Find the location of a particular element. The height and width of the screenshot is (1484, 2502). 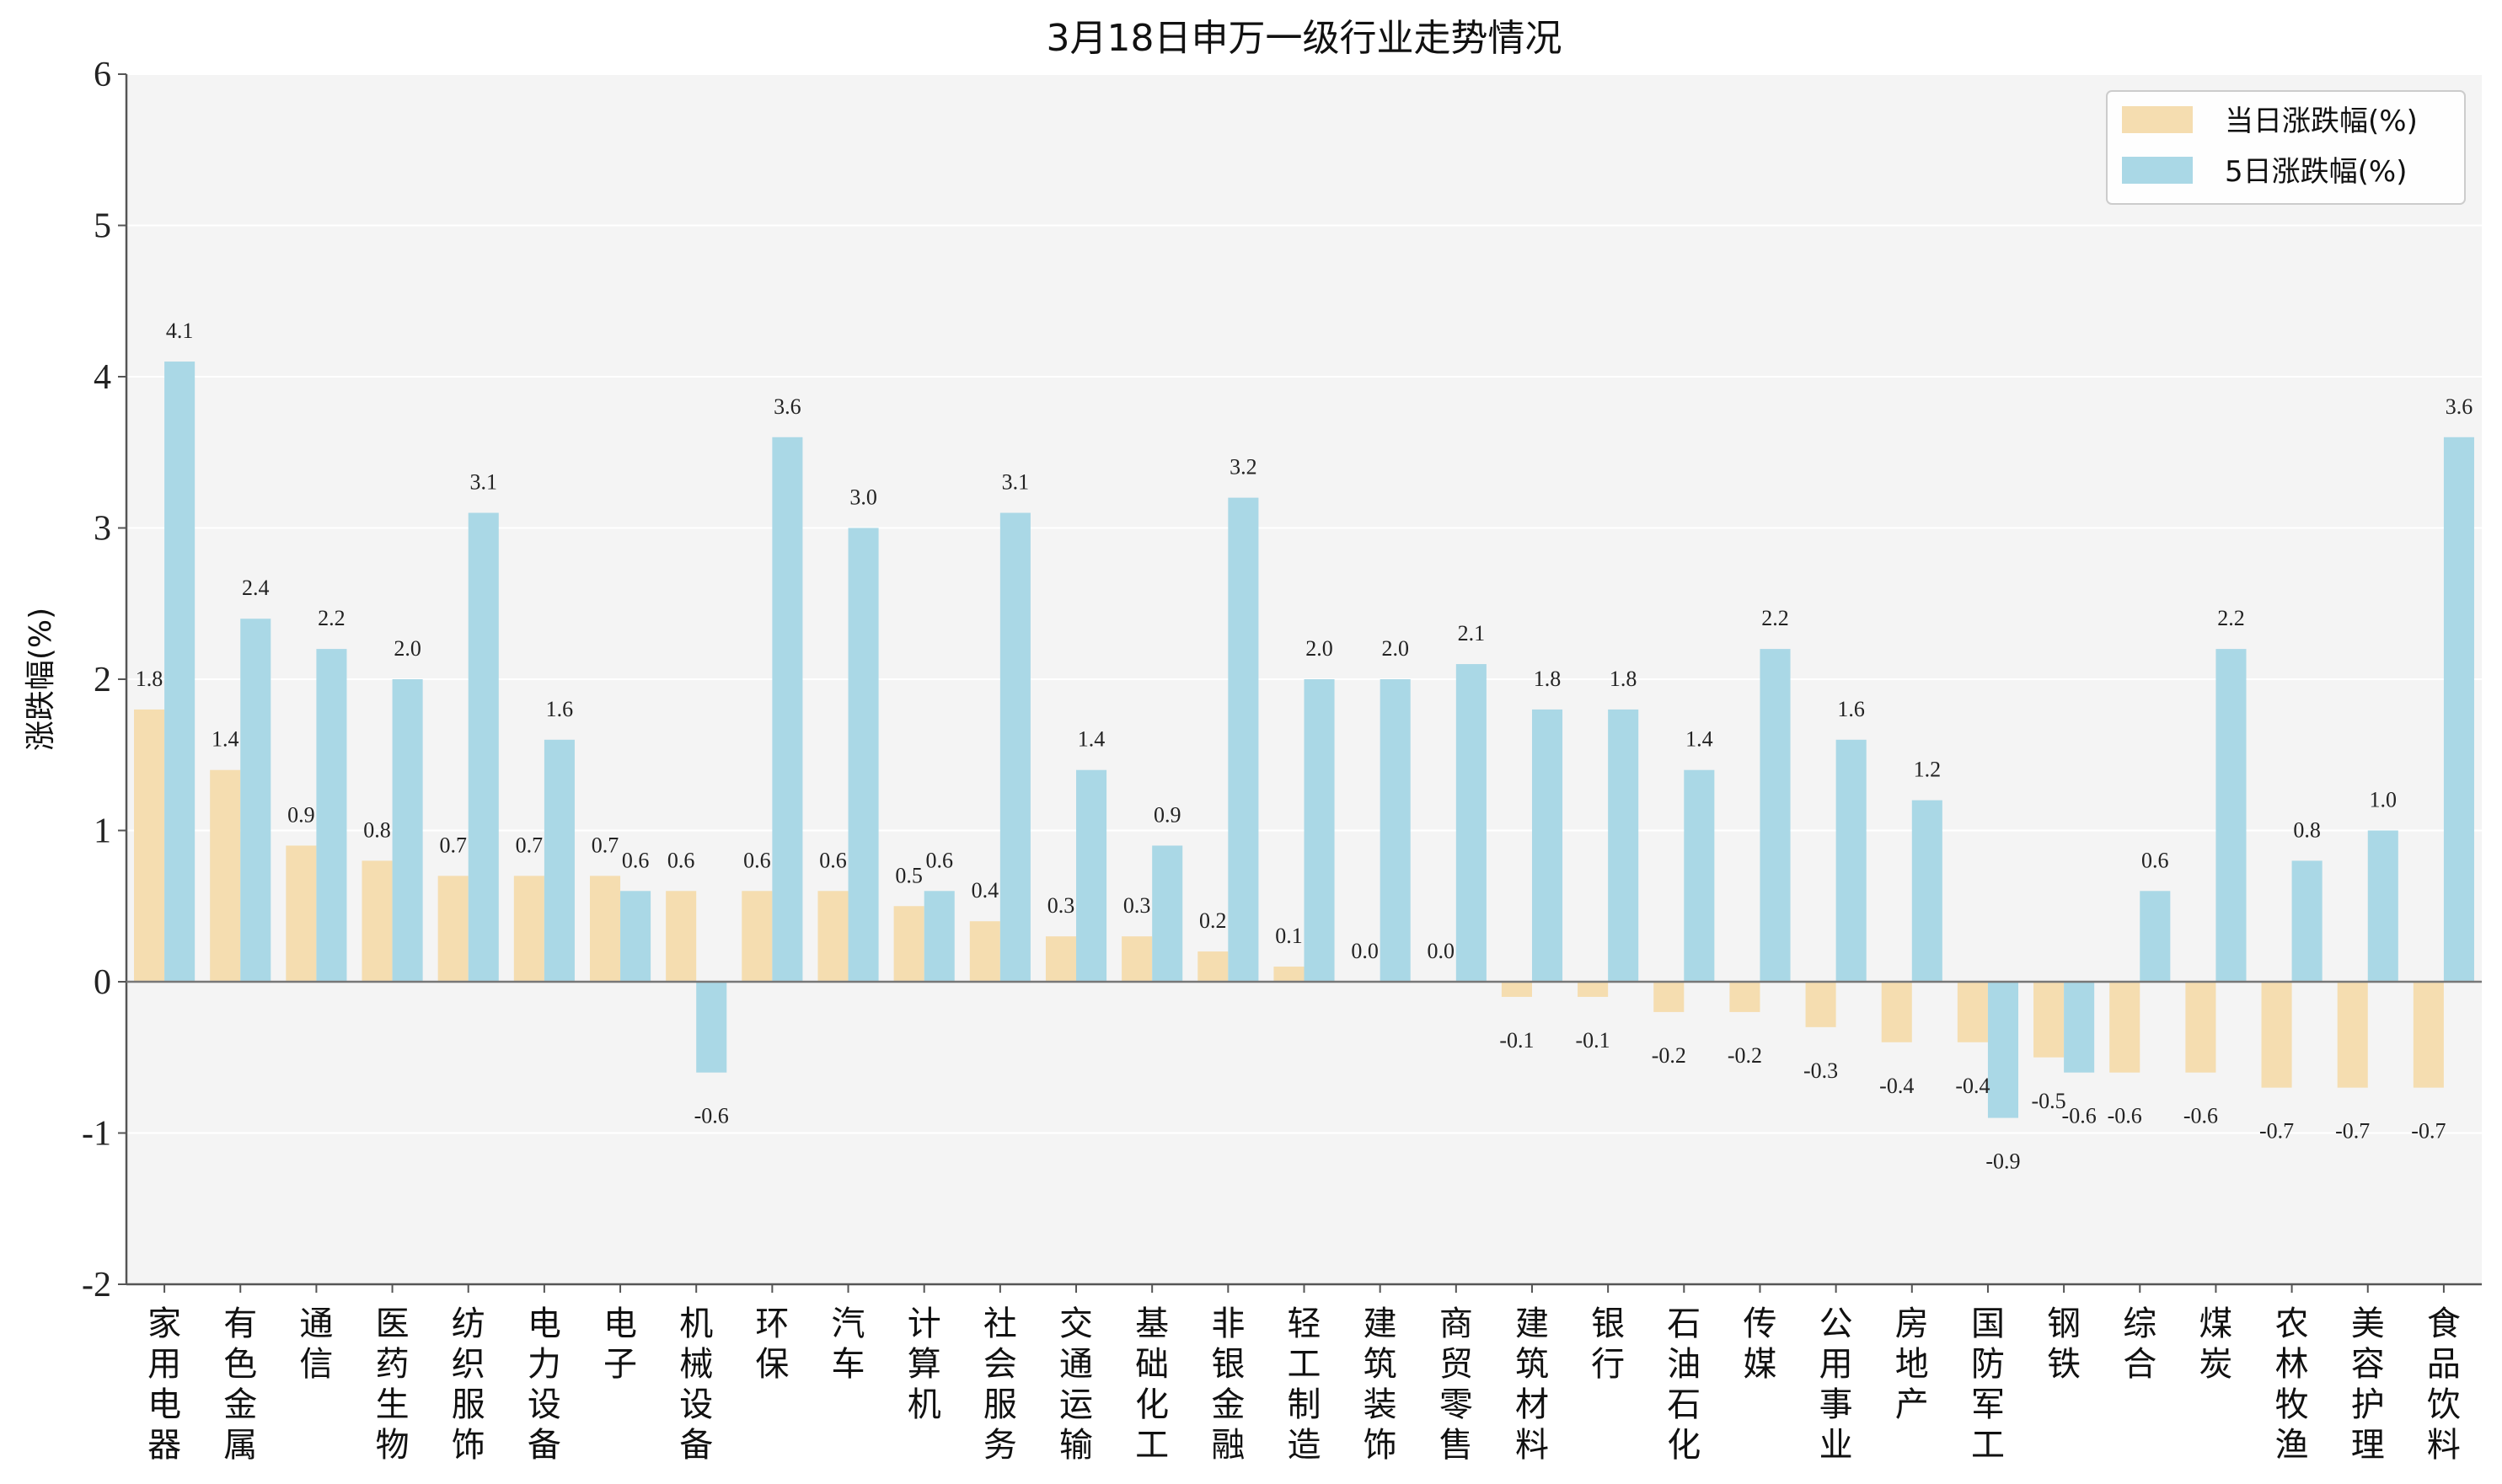

x-category-label: 医药生物 is located at coordinates (393, 1385).